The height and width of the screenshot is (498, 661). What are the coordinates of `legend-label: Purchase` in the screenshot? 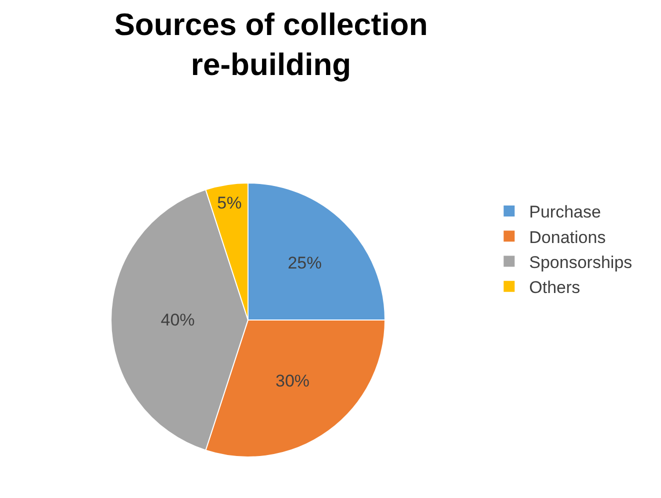 It's located at (565, 212).